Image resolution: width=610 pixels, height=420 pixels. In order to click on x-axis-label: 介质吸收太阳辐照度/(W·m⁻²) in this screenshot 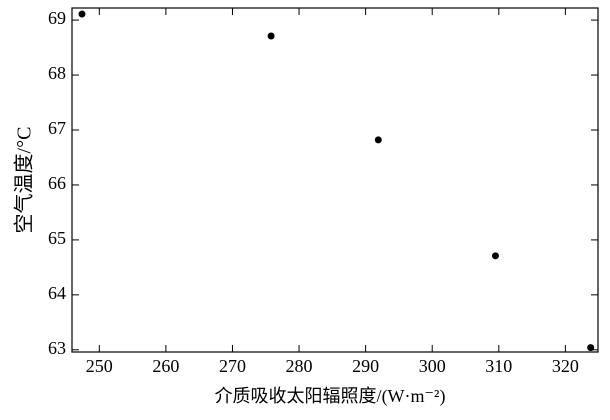, I will do `click(330, 396)`.